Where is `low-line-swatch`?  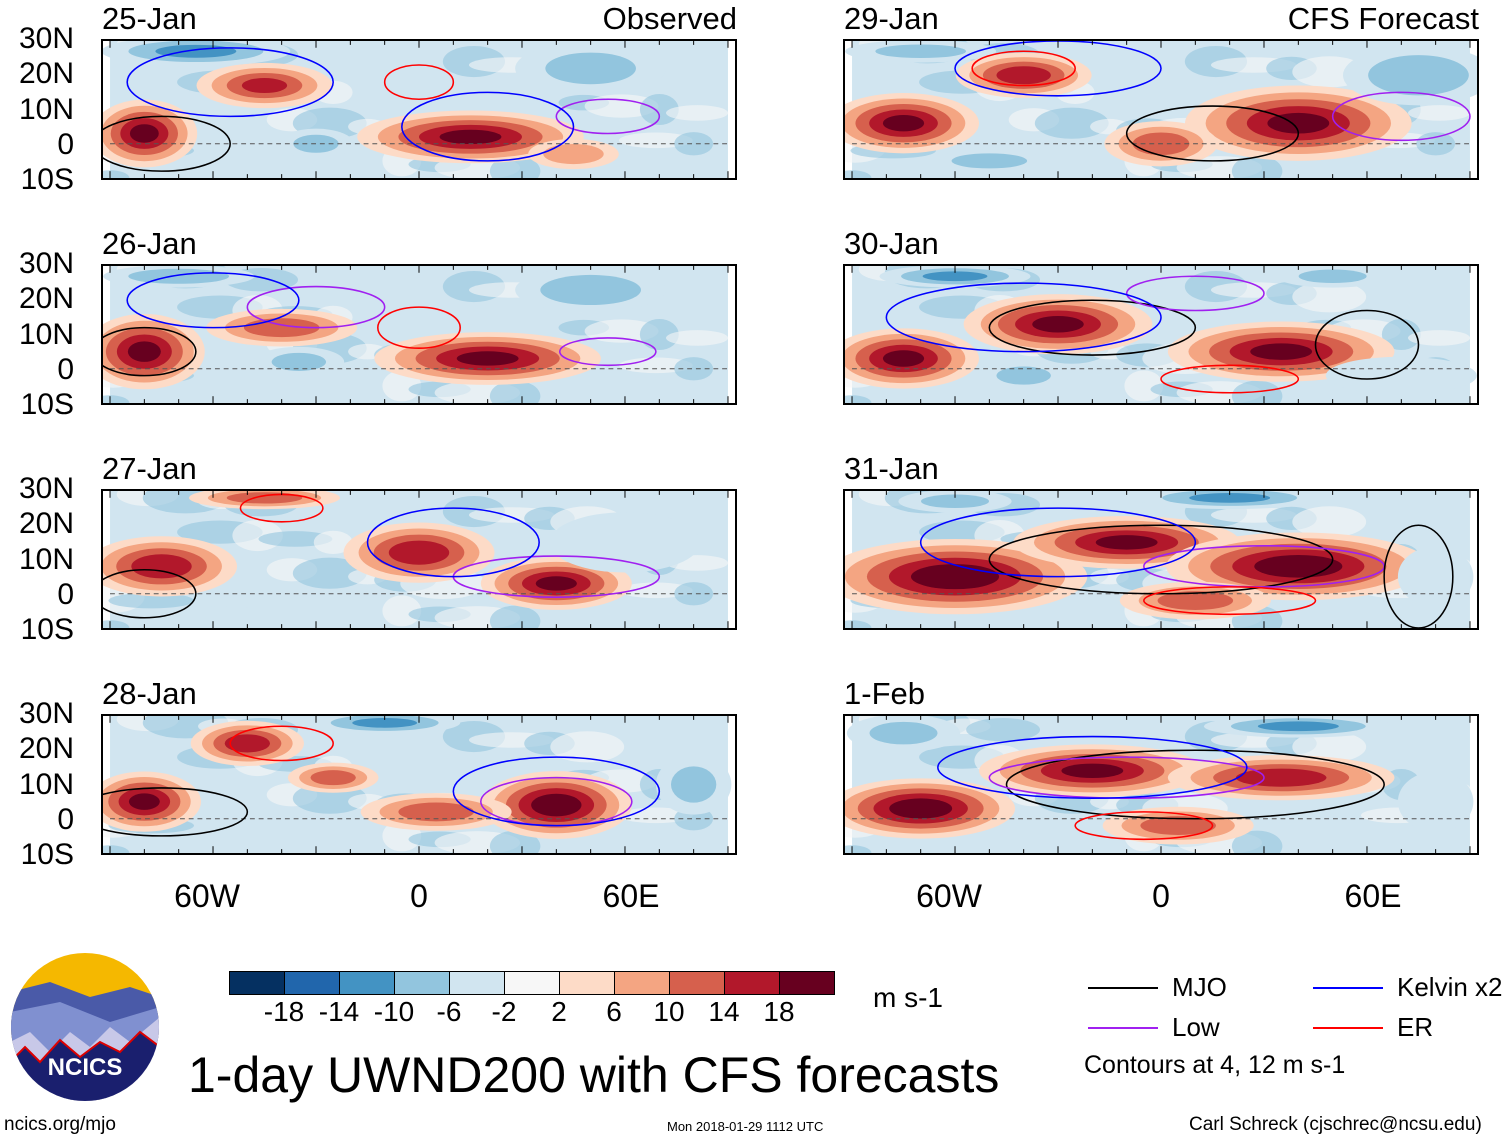
low-line-swatch is located at coordinates (1123, 1027).